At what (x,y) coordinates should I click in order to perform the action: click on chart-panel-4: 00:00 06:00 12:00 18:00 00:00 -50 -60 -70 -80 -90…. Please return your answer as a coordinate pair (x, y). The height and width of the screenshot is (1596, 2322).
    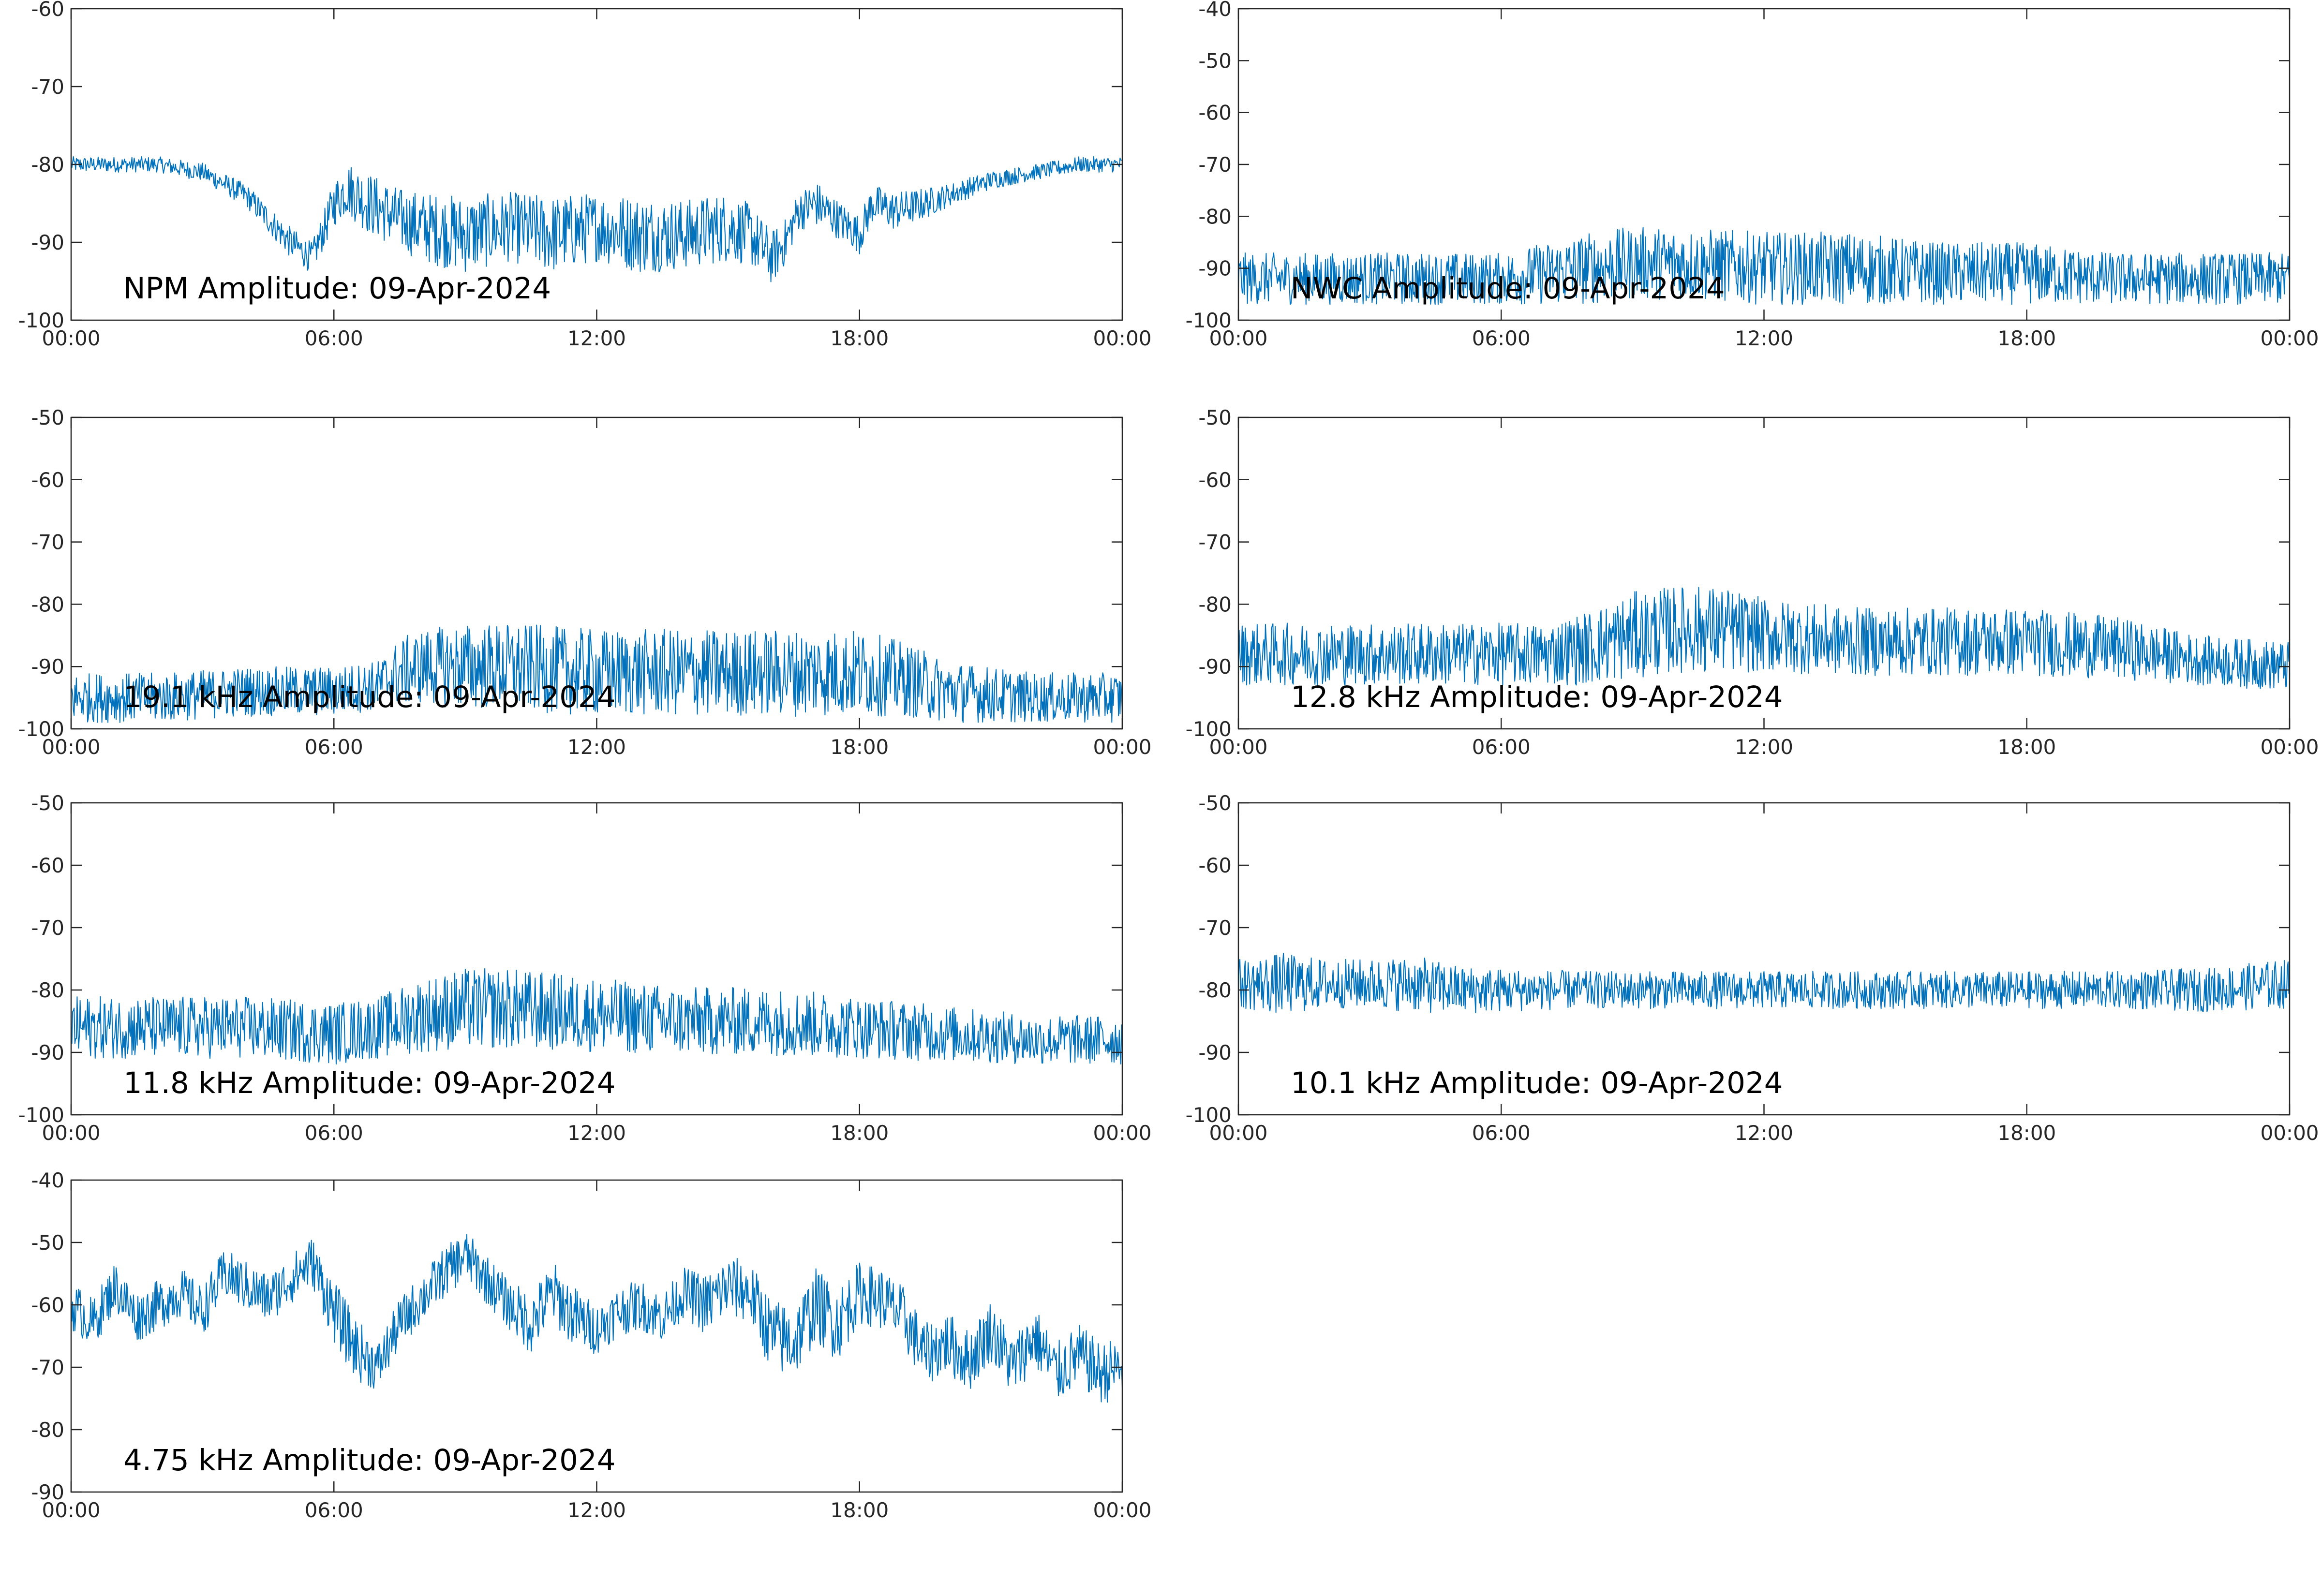
    Looking at the image, I should click on (1752, 582).